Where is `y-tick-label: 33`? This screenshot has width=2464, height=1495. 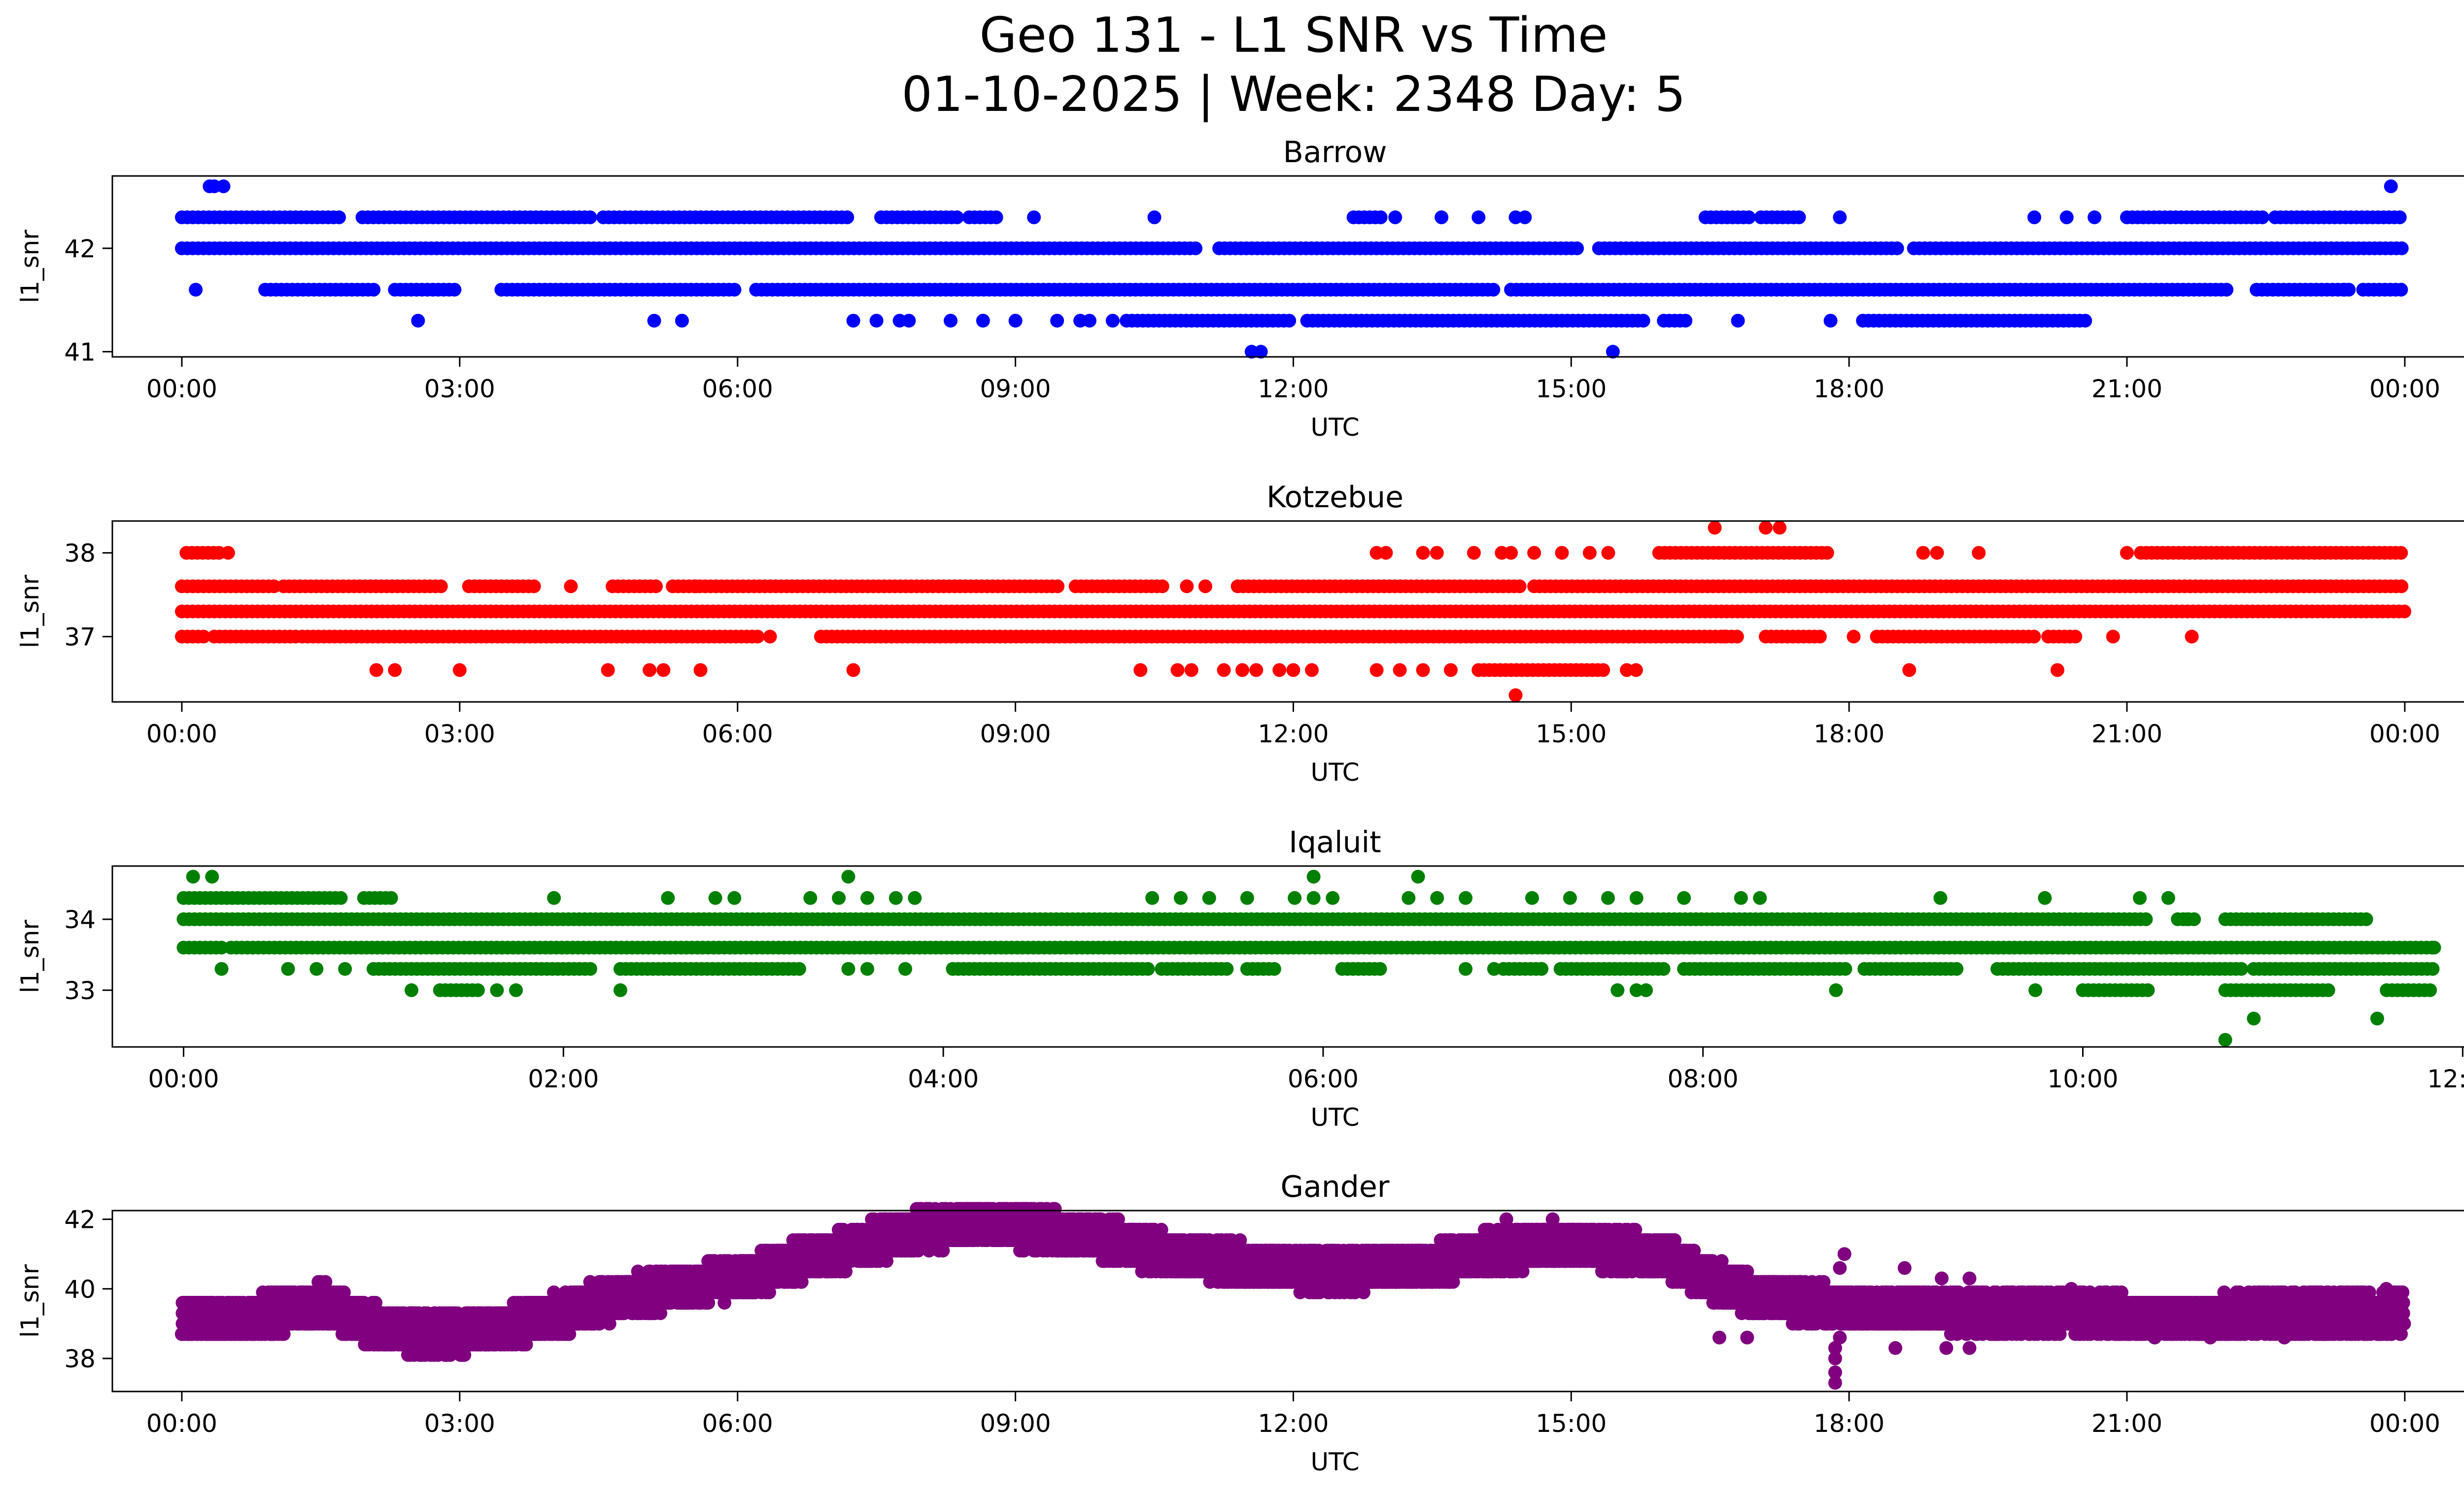 y-tick-label: 33 is located at coordinates (80, 990).